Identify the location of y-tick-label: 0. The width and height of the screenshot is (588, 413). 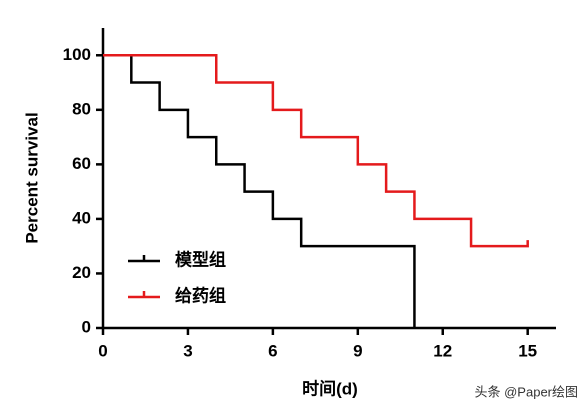
(86, 326).